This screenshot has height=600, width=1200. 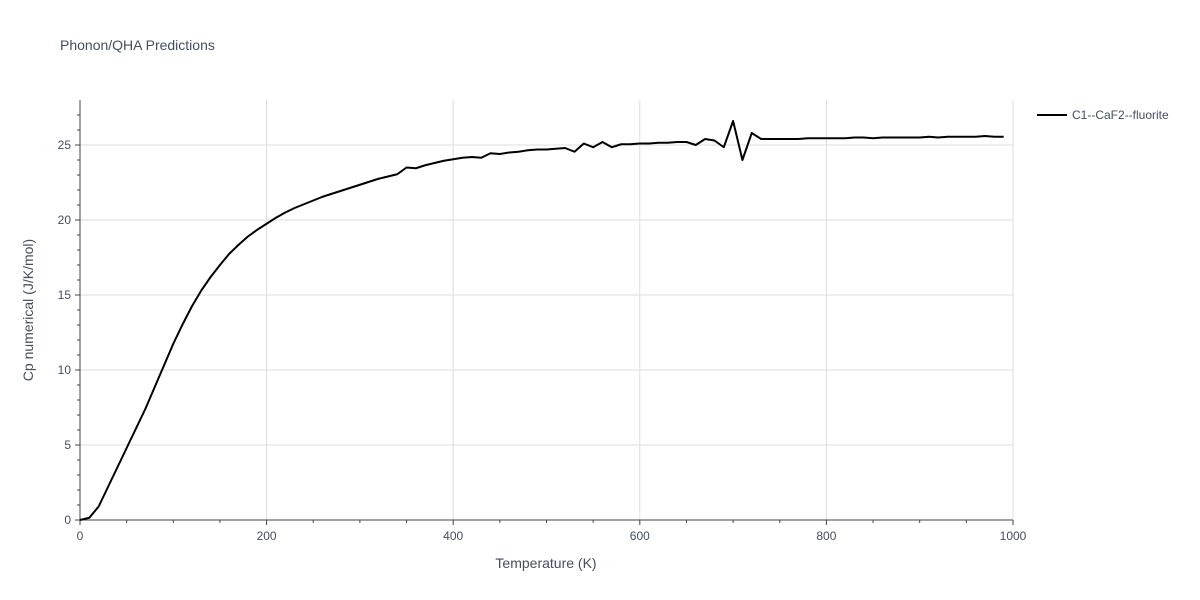 What do you see at coordinates (67, 520) in the screenshot?
I see `y-tick-label: 0` at bounding box center [67, 520].